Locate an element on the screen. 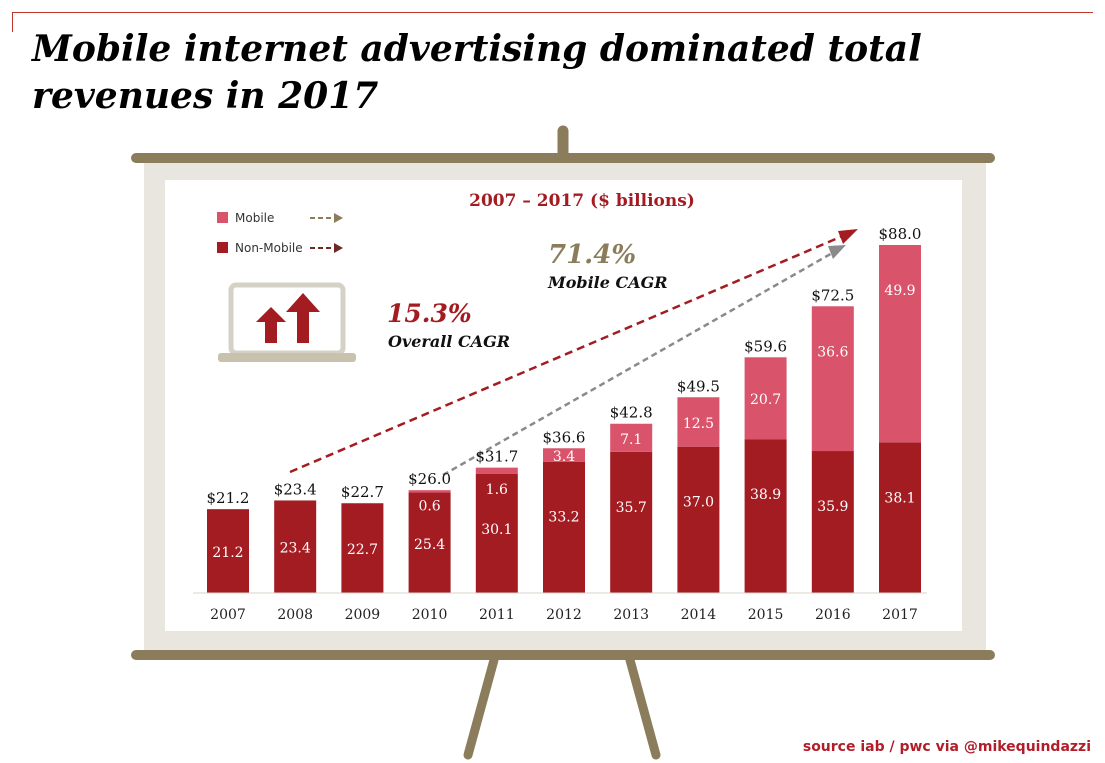  data-label-non-mobile-2016: 35.9 is located at coordinates (832, 507).